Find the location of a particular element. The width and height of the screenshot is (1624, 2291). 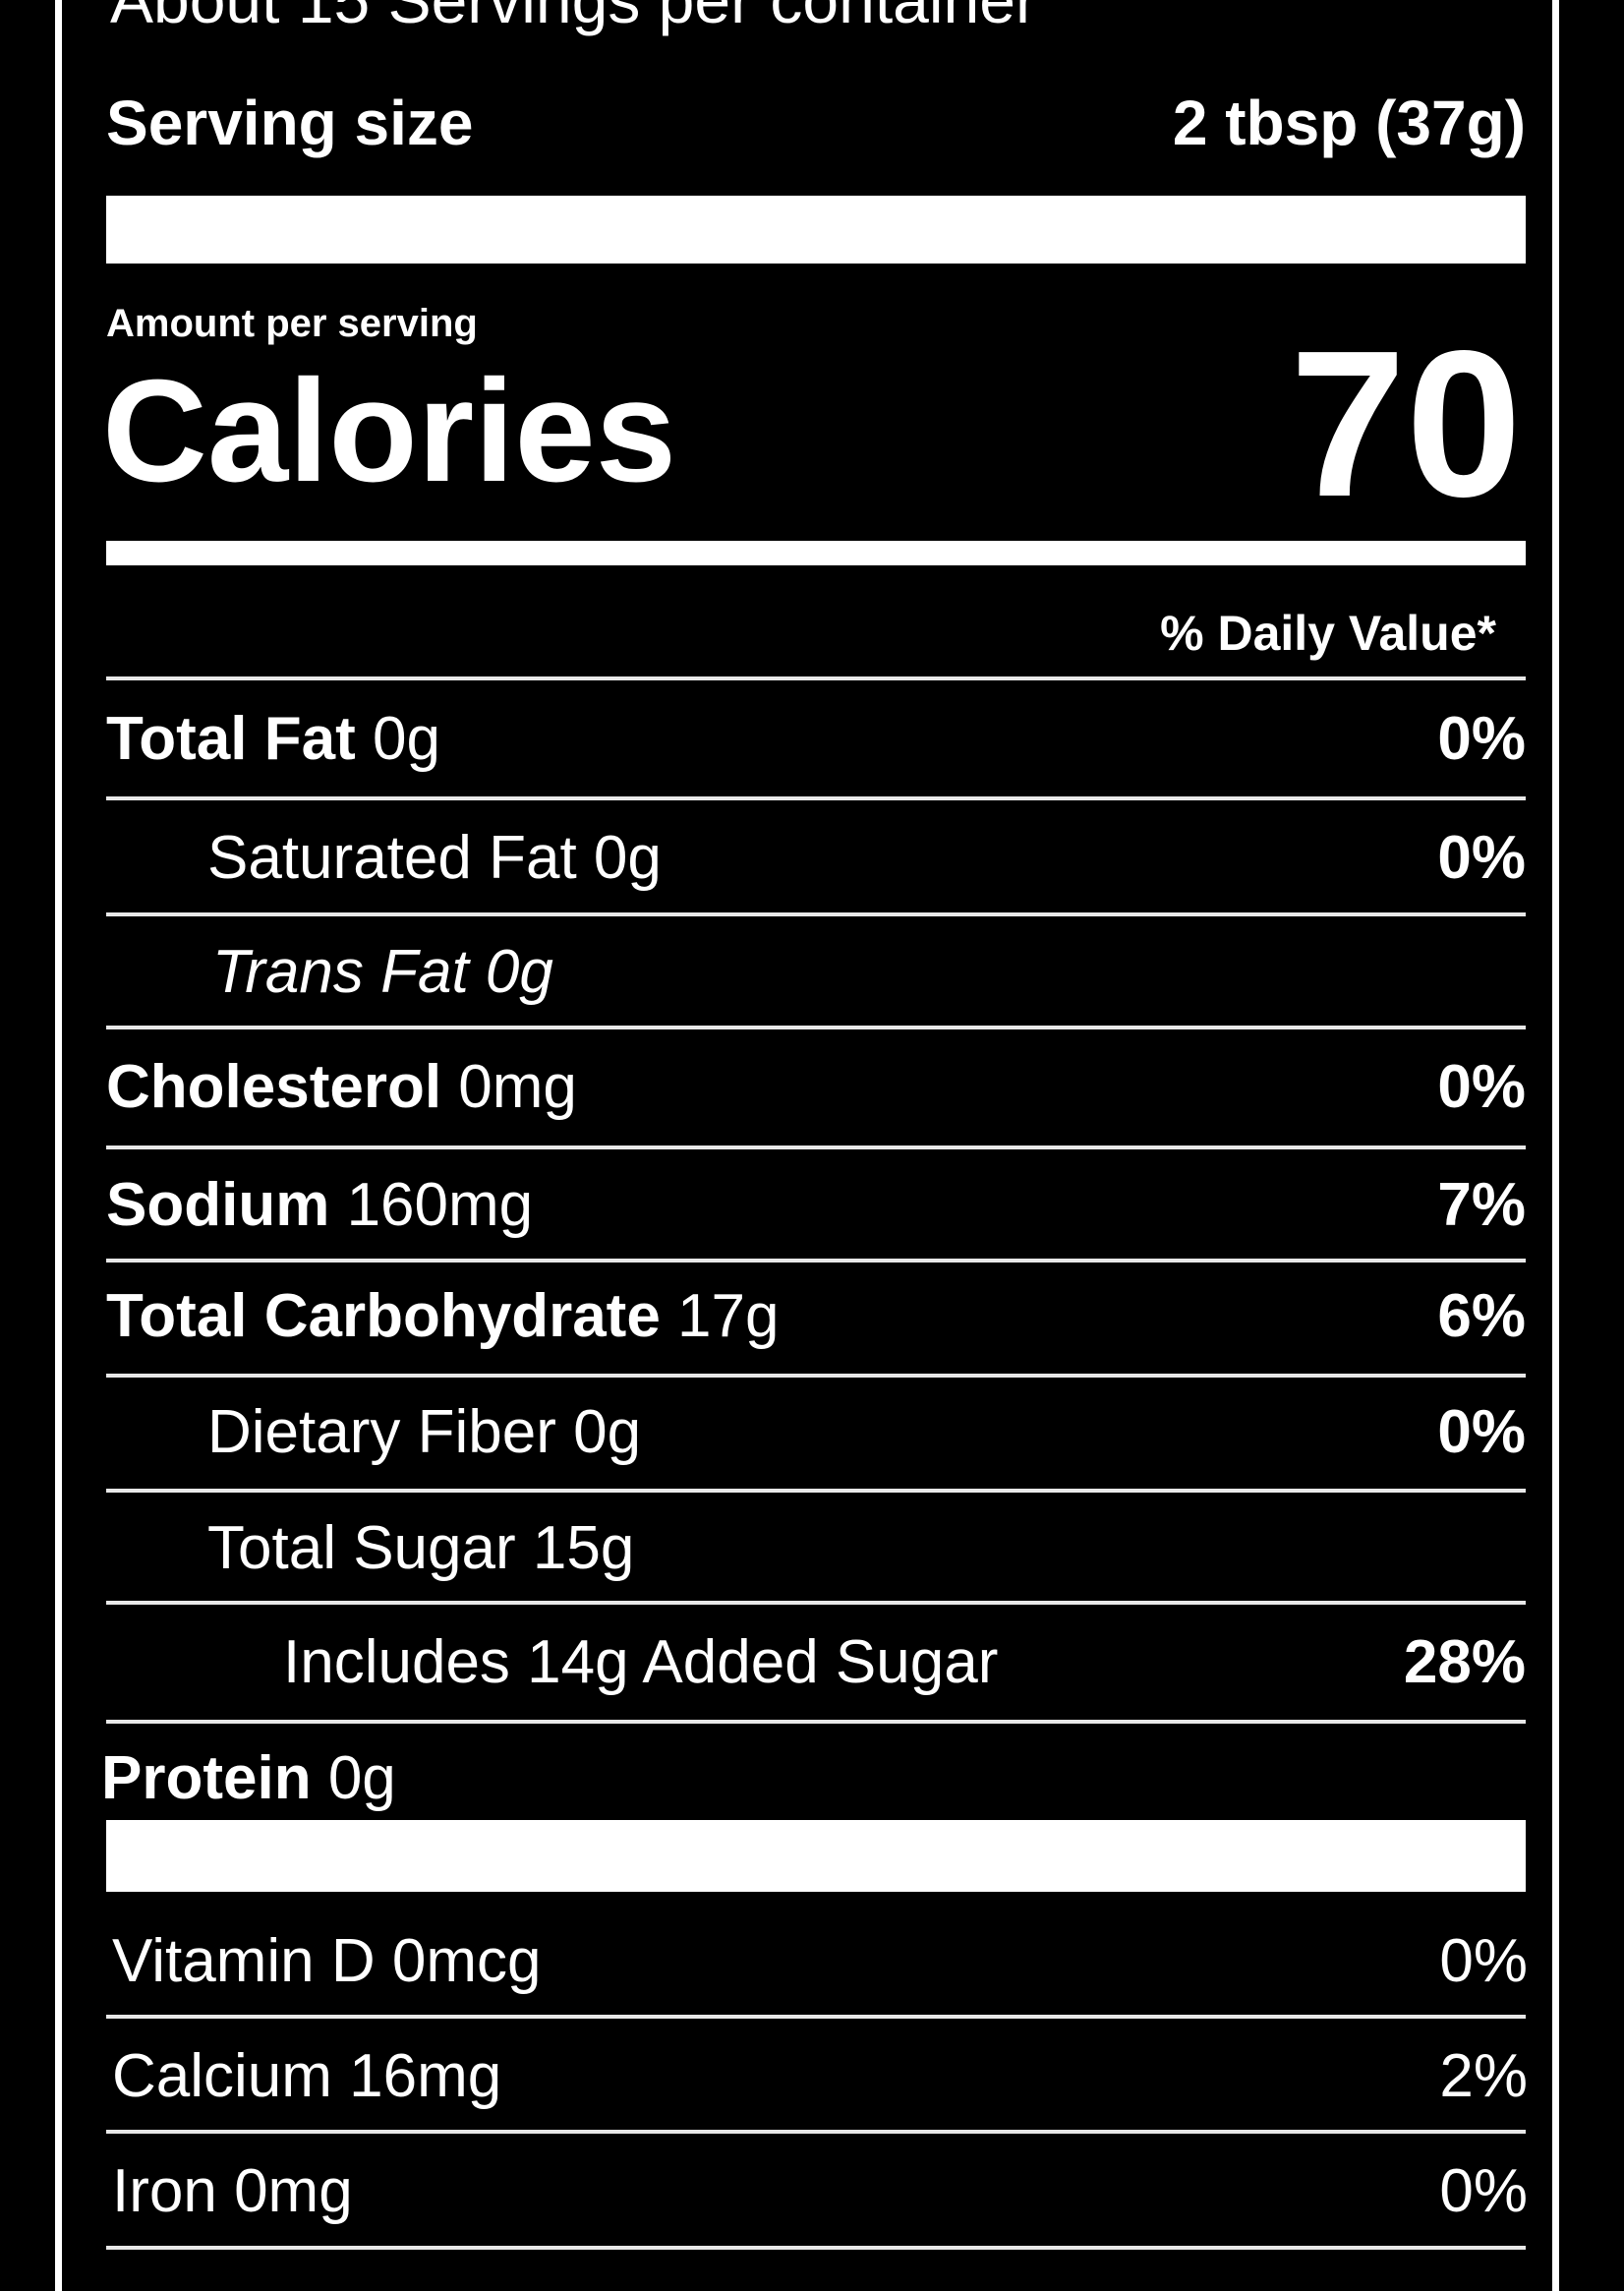

nutrient-name: Protein is located at coordinates (206, 1778).